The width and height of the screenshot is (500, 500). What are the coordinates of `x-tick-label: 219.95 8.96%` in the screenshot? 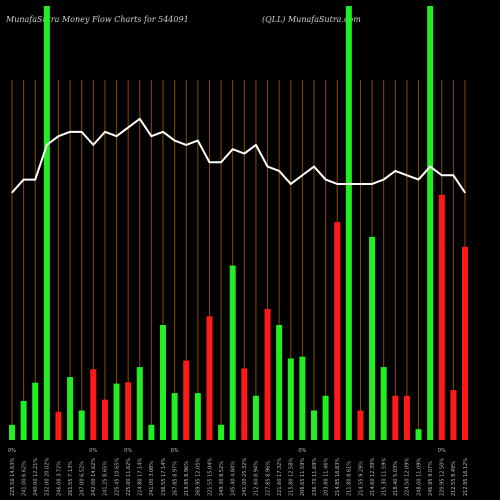 It's located at (187, 478).